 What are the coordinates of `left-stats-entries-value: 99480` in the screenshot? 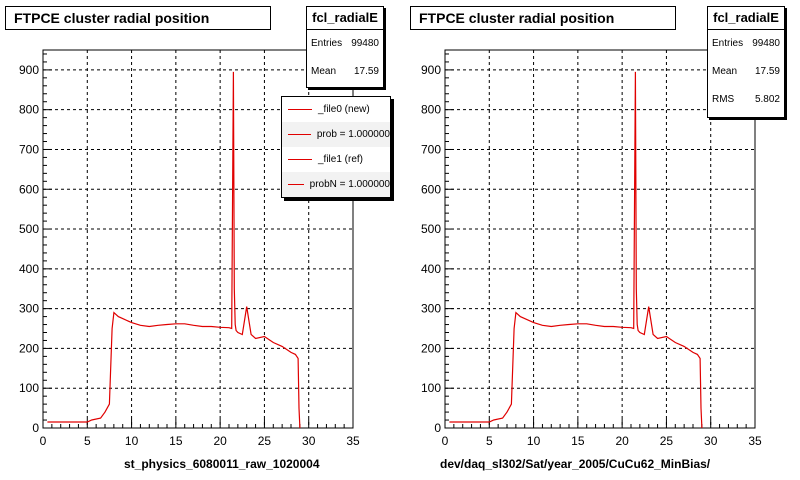 It's located at (365, 43).